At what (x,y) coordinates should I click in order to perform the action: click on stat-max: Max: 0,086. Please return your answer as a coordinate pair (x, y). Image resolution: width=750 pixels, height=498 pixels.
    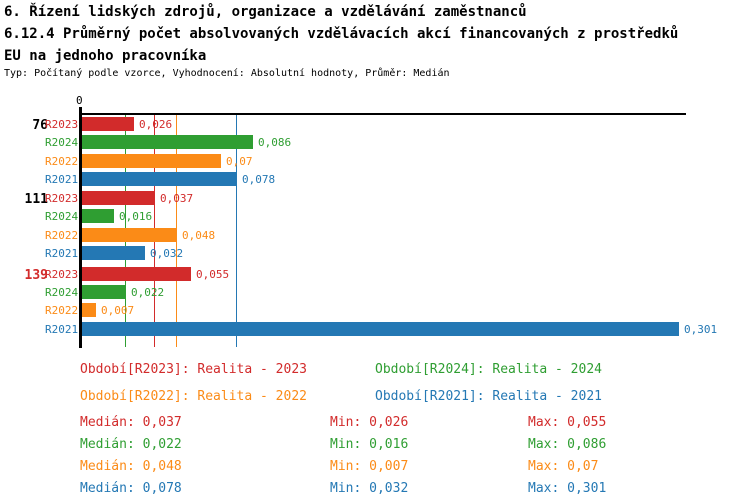
    Looking at the image, I should click on (567, 444).